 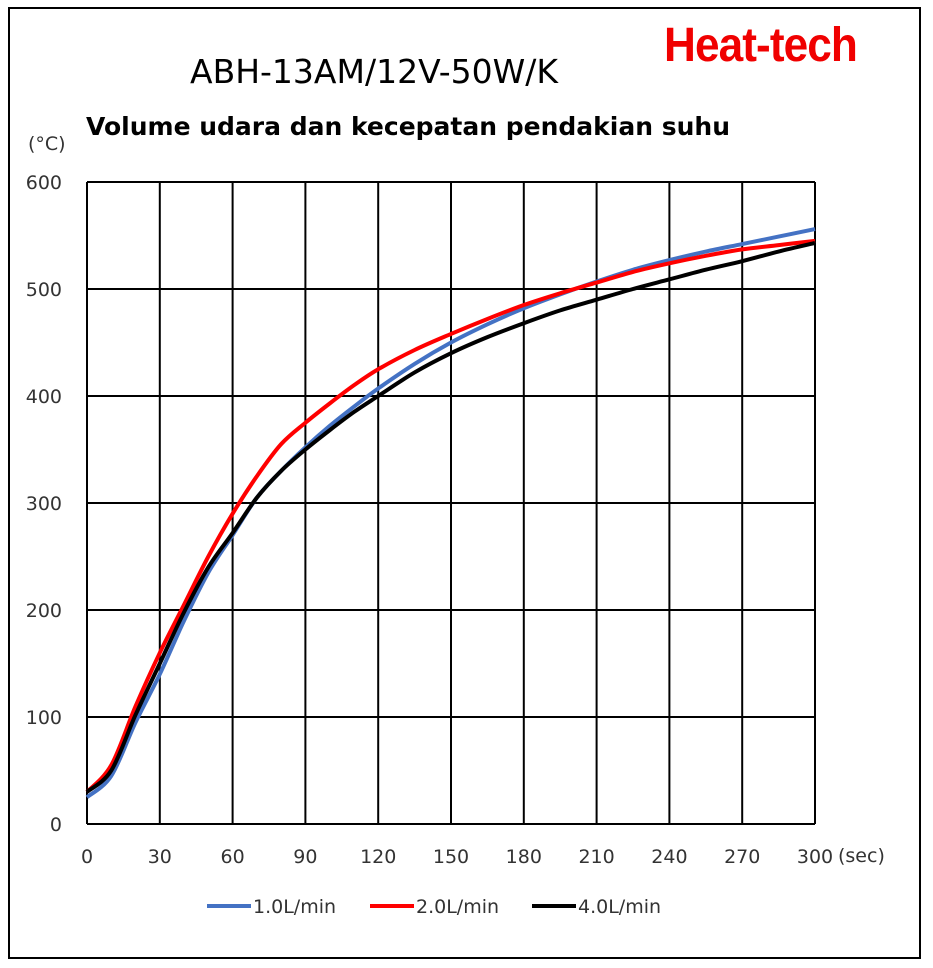 What do you see at coordinates (44, 397) in the screenshot?
I see `y-tick-label: 400` at bounding box center [44, 397].